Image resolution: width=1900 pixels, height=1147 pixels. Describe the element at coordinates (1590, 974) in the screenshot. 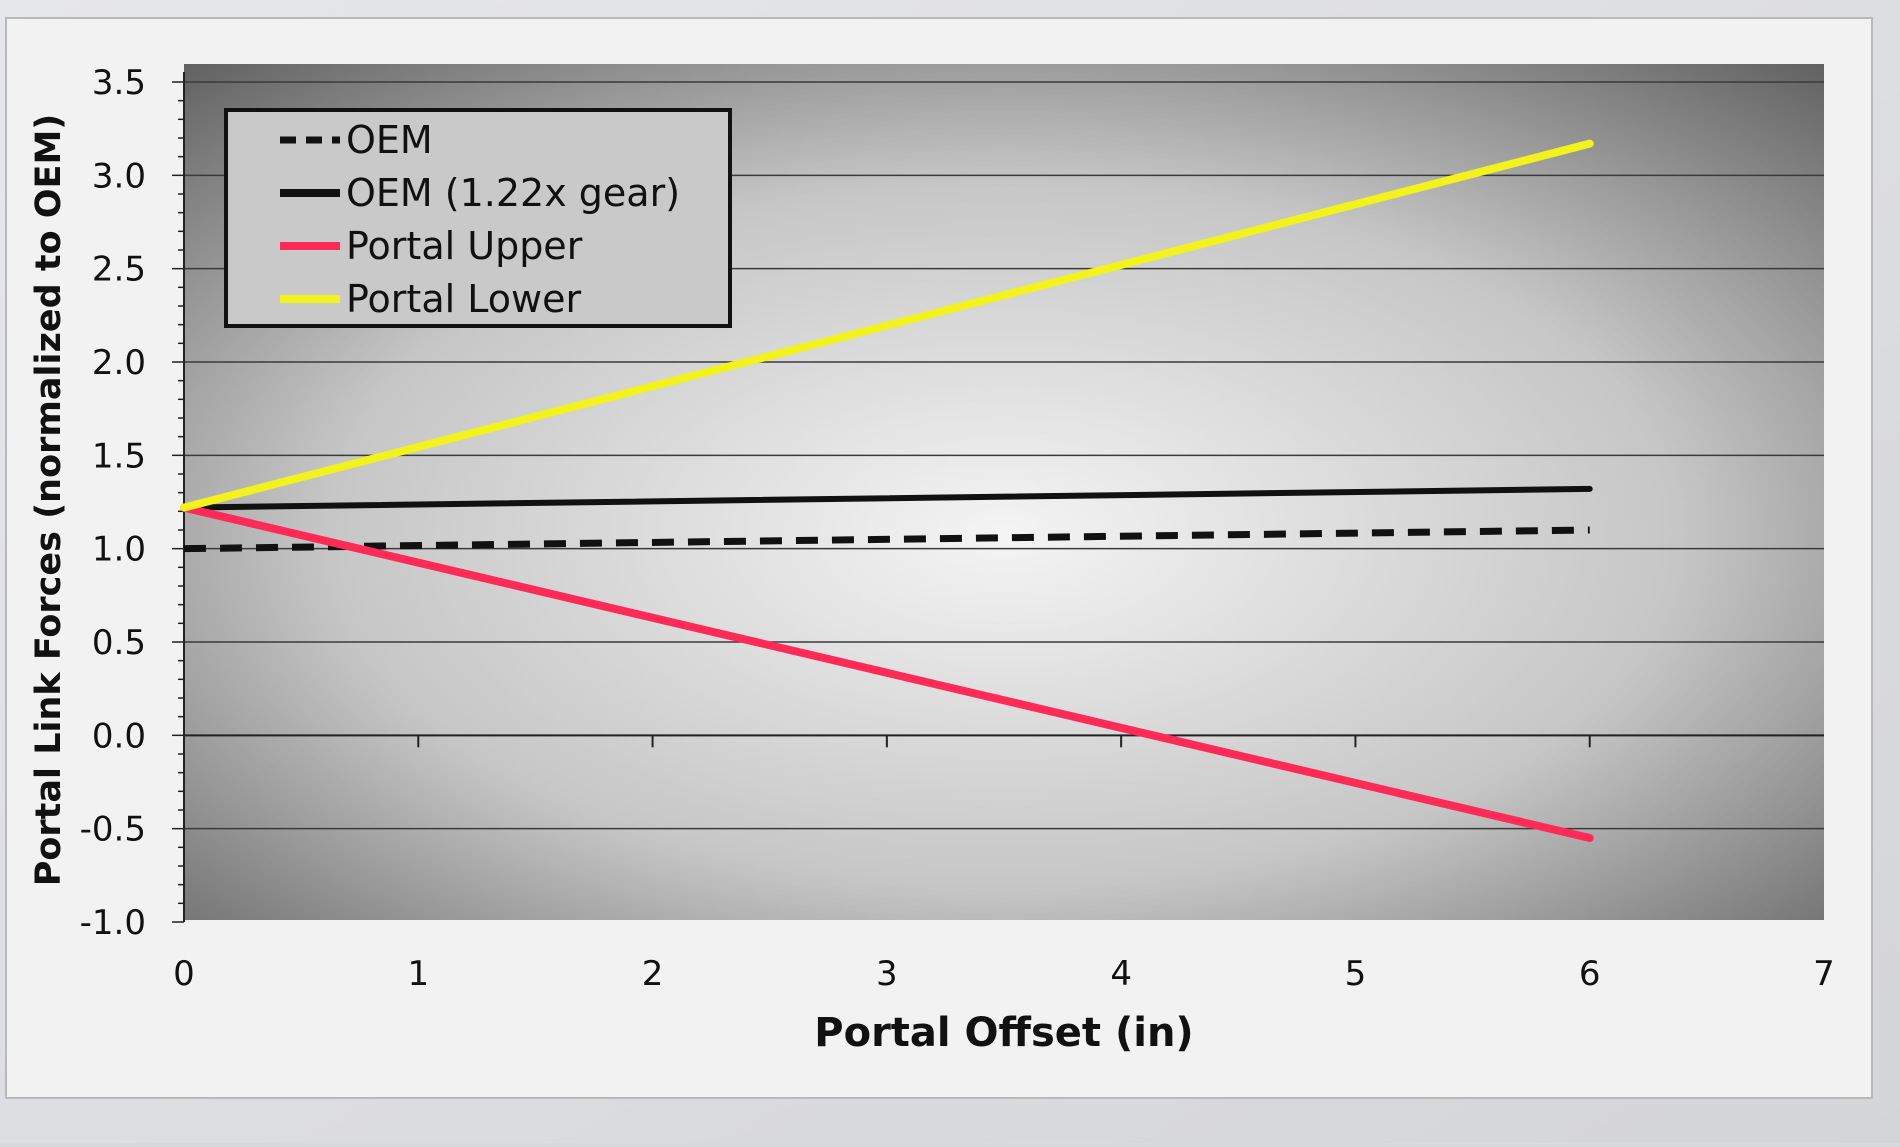

I see `x-tick-label: 6` at that location.